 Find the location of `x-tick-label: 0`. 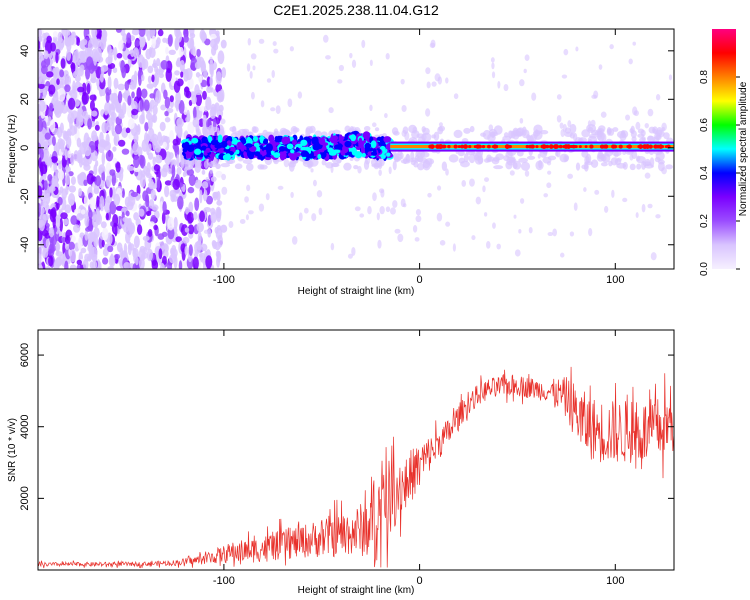

x-tick-label: 0 is located at coordinates (420, 280).